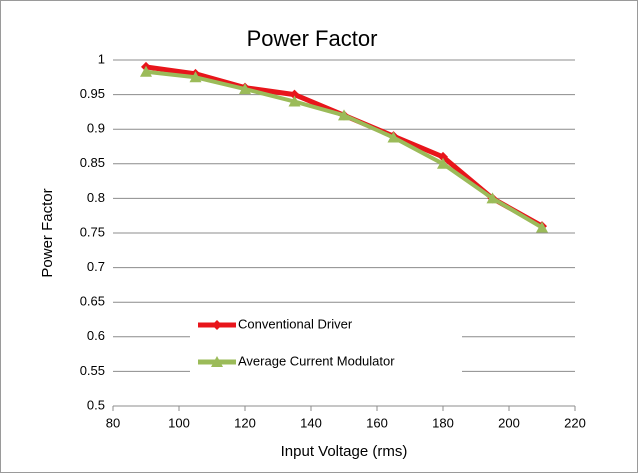  What do you see at coordinates (96, 404) in the screenshot?
I see `y-tick-label: 0.5` at bounding box center [96, 404].